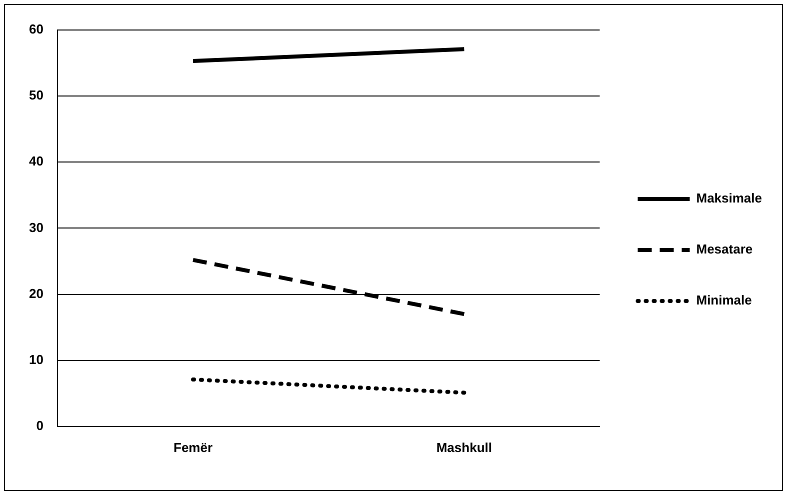 The image size is (789, 497). I want to click on legend-label: Minimale, so click(724, 300).